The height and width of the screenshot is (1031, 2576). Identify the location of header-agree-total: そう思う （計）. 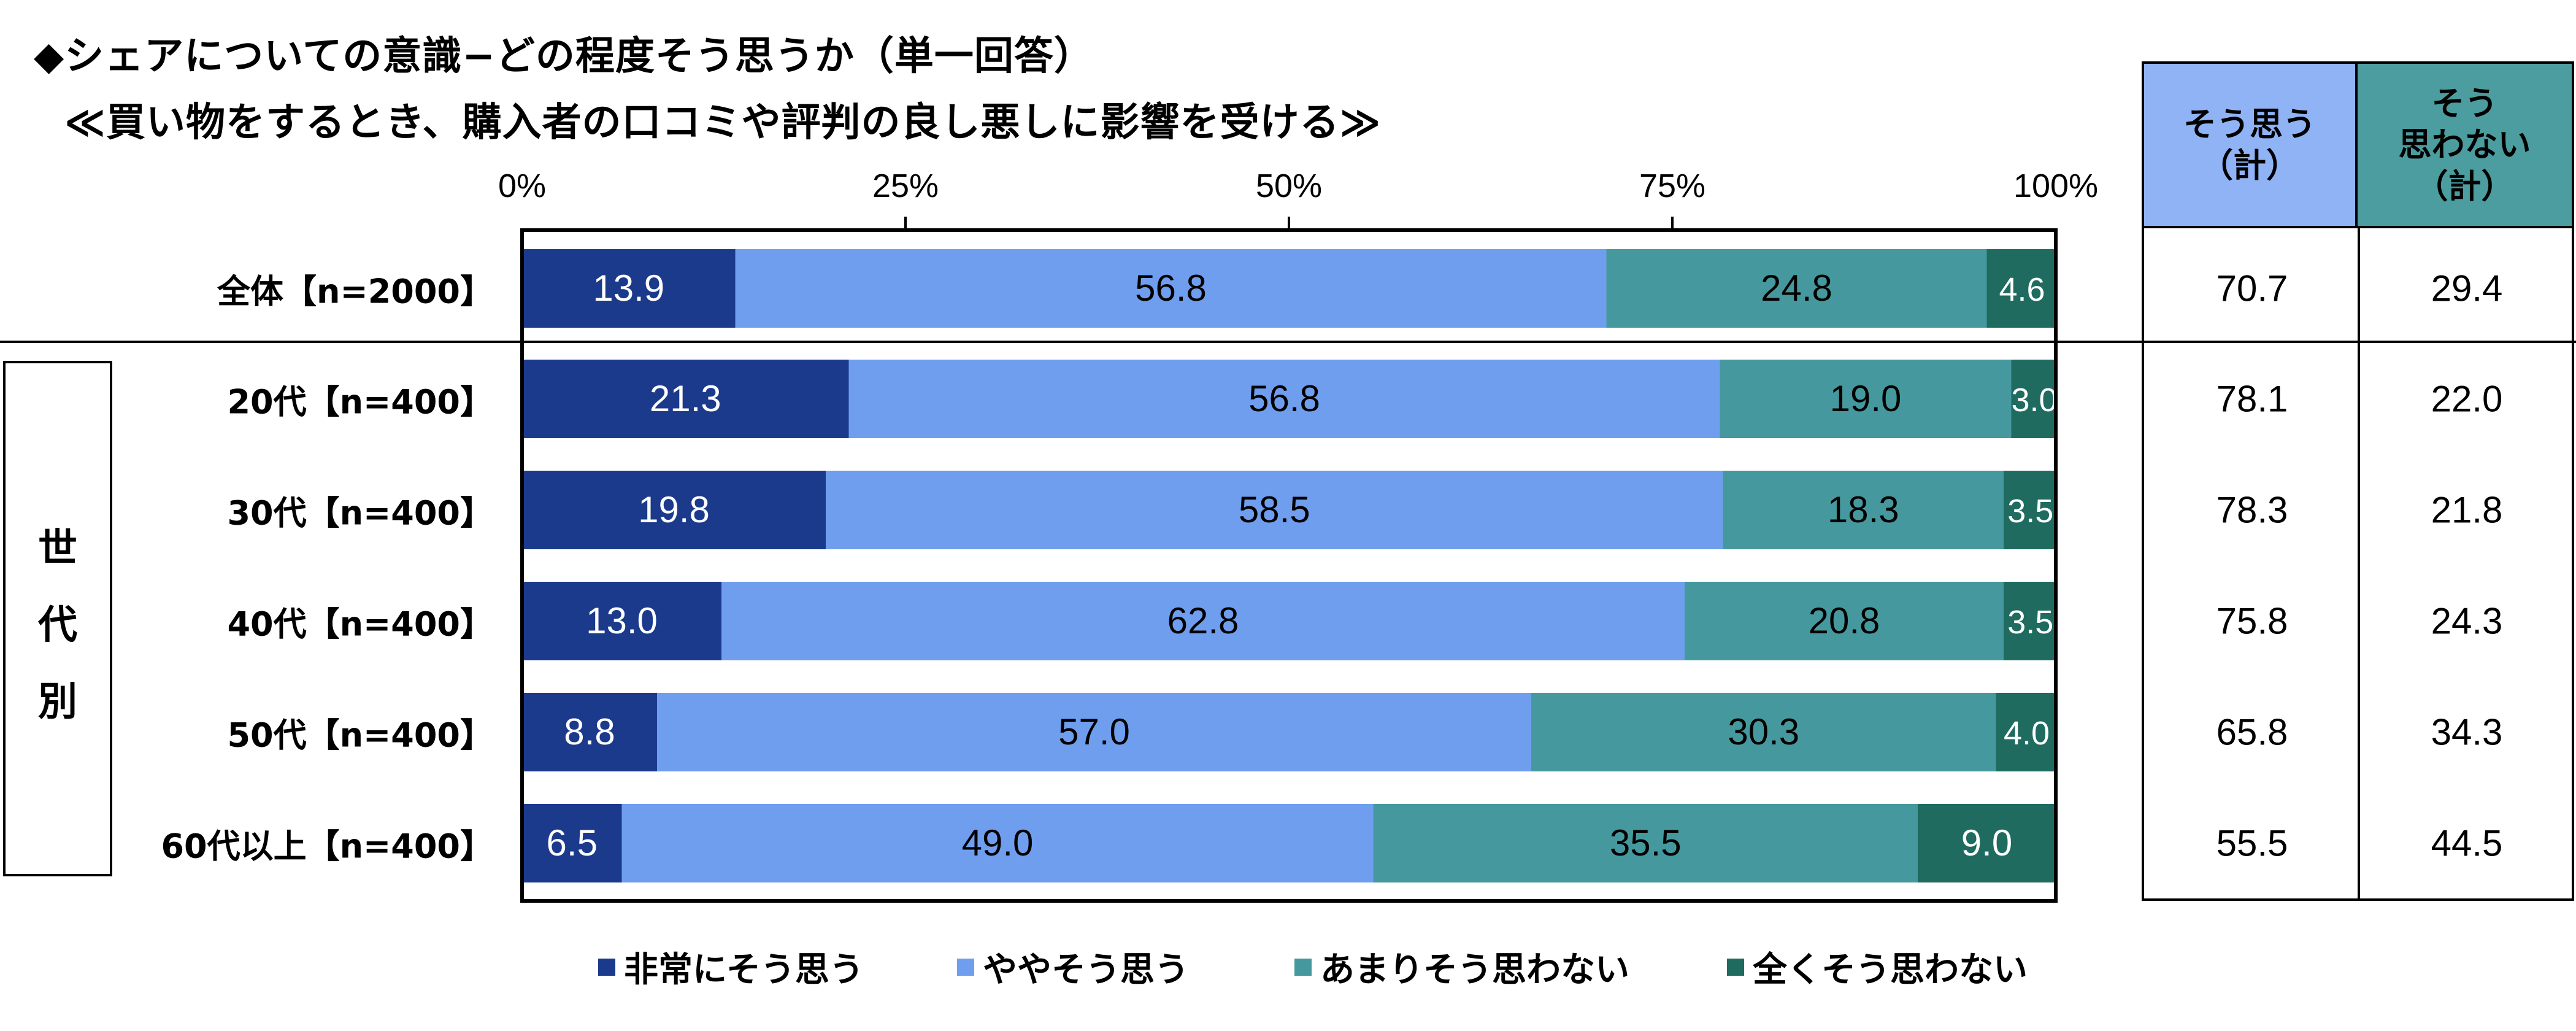
(2250, 144).